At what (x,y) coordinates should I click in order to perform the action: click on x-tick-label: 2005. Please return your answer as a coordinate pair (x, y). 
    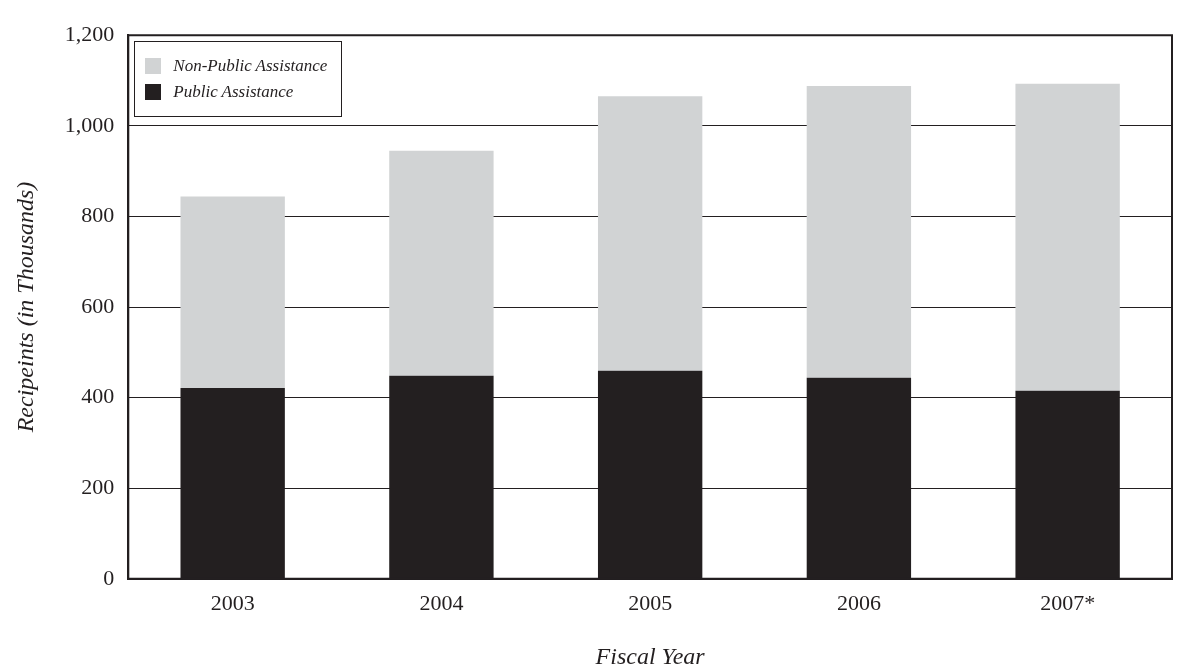
    Looking at the image, I should click on (650, 602).